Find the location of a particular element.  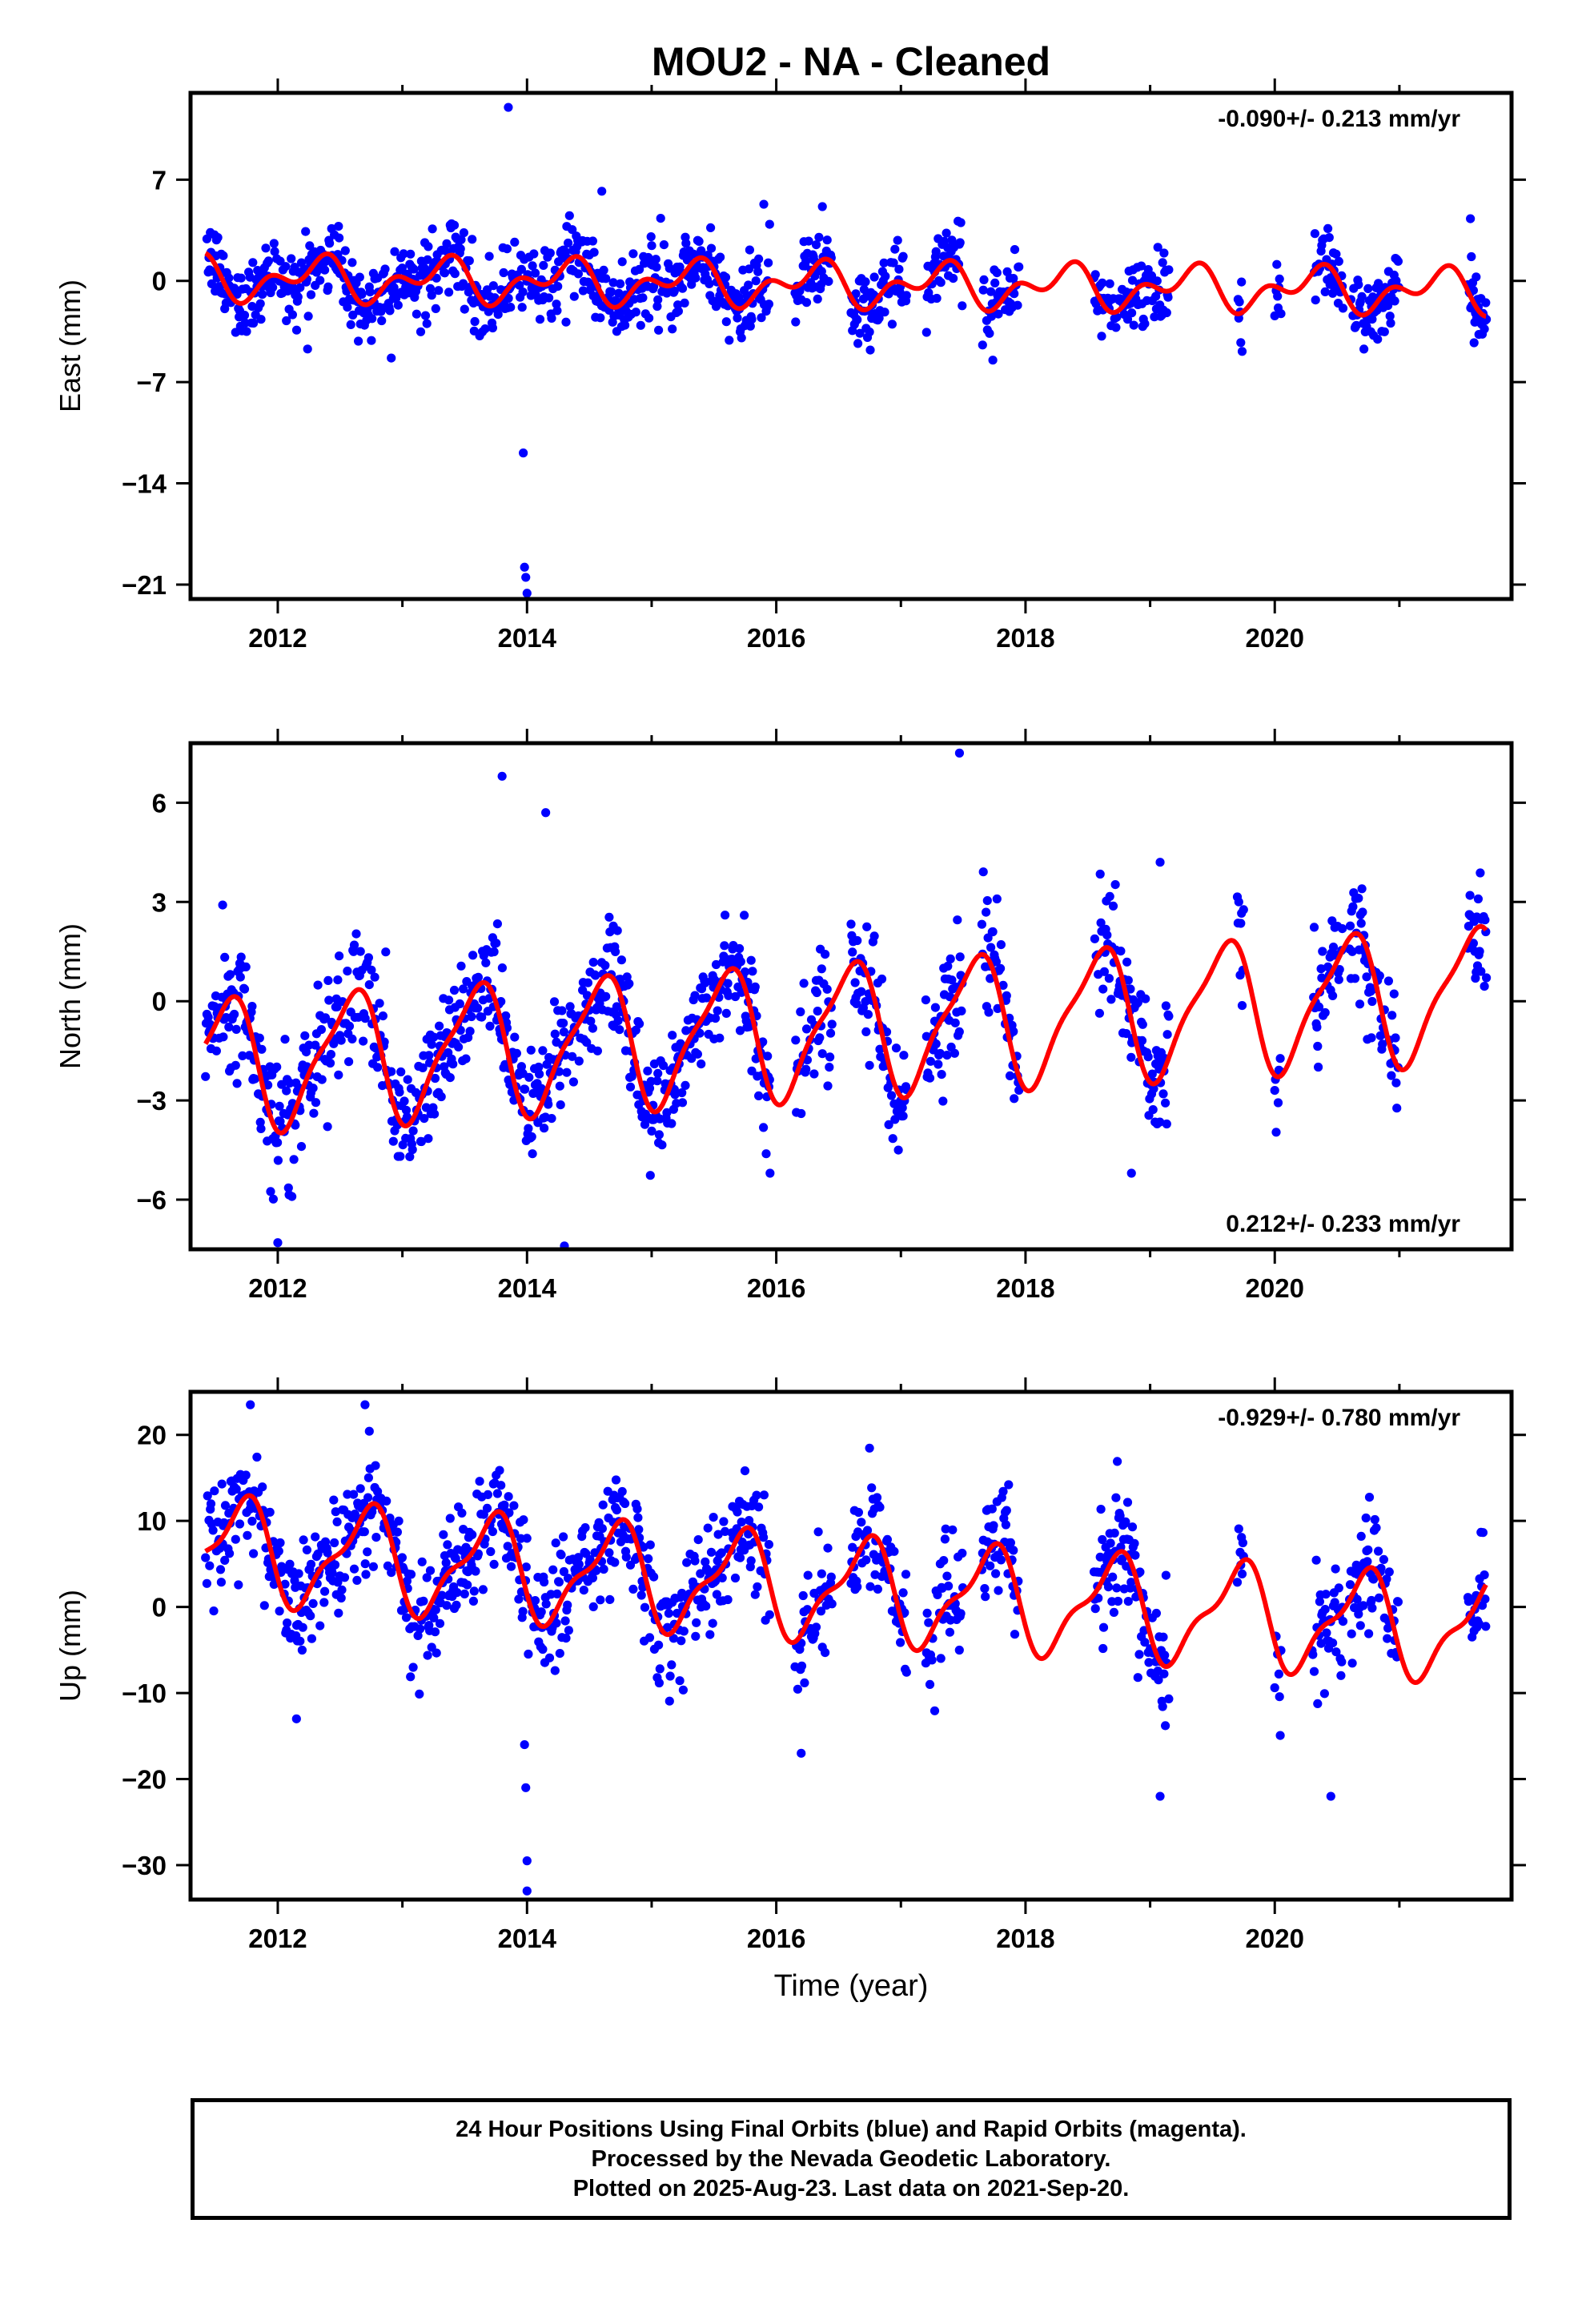

y-axis-label: North (mm) is located at coordinates (70, 996).